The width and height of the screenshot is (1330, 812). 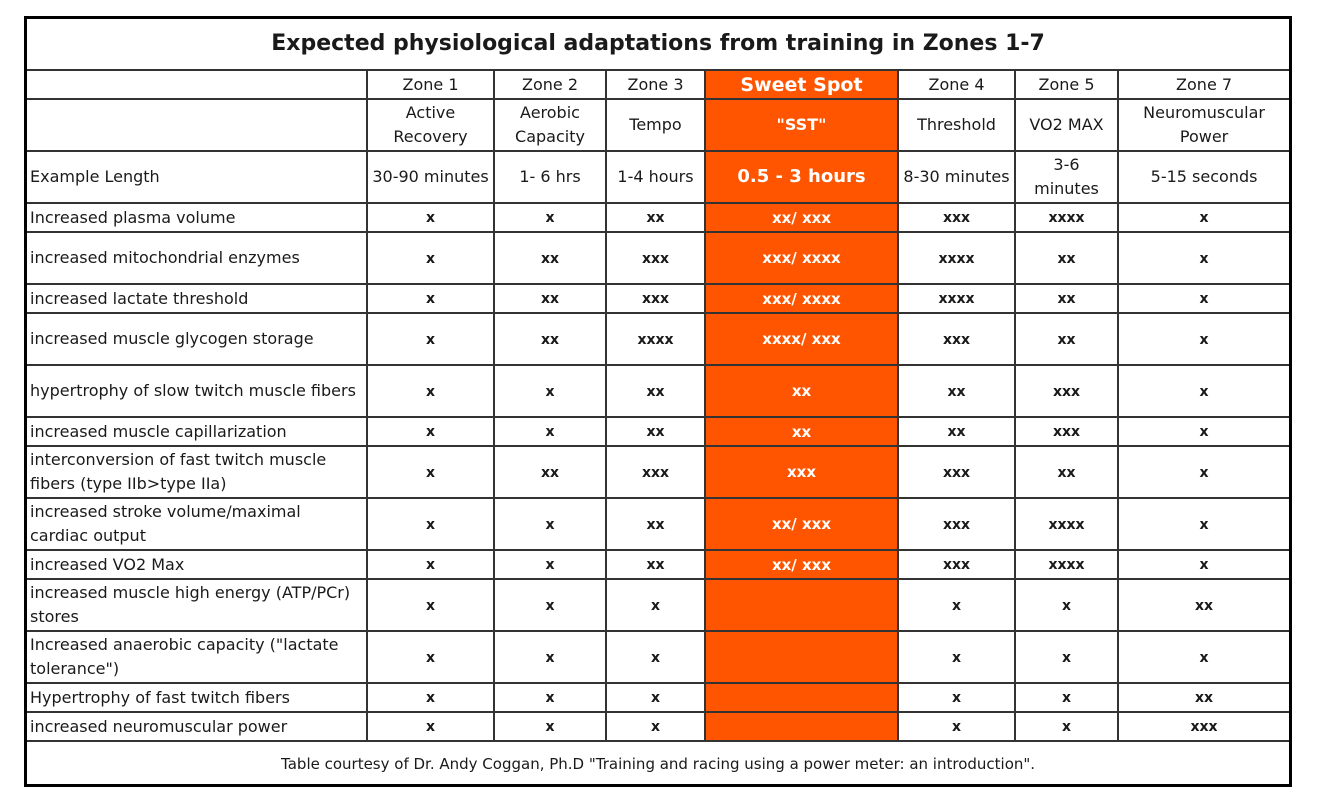 I want to click on table-row: increased VO2 Max x x xx xx/ xxx xxx xxxx x, so click(x=658, y=564).